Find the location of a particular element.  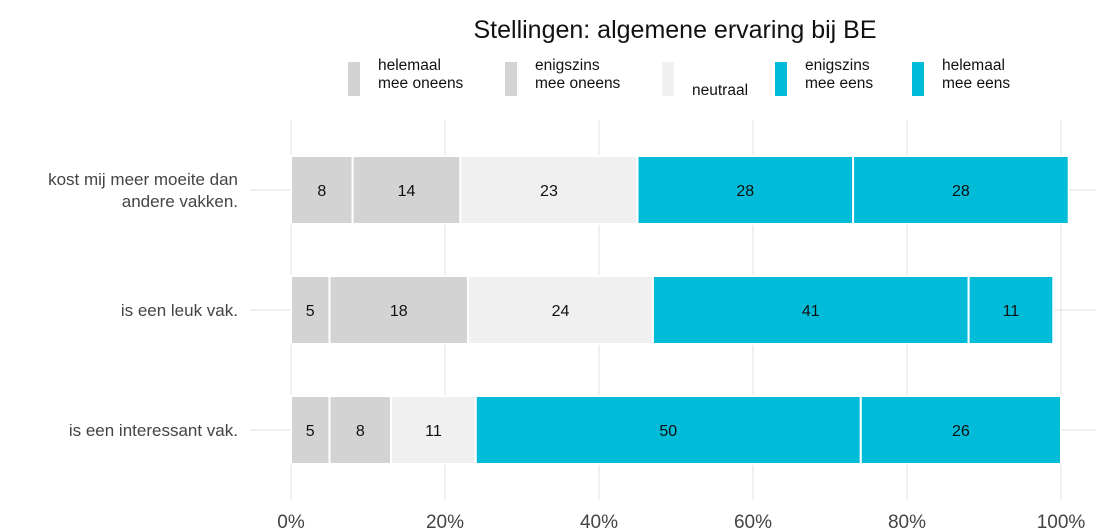

legend-label: helemaal mee eens is located at coordinates (976, 74).